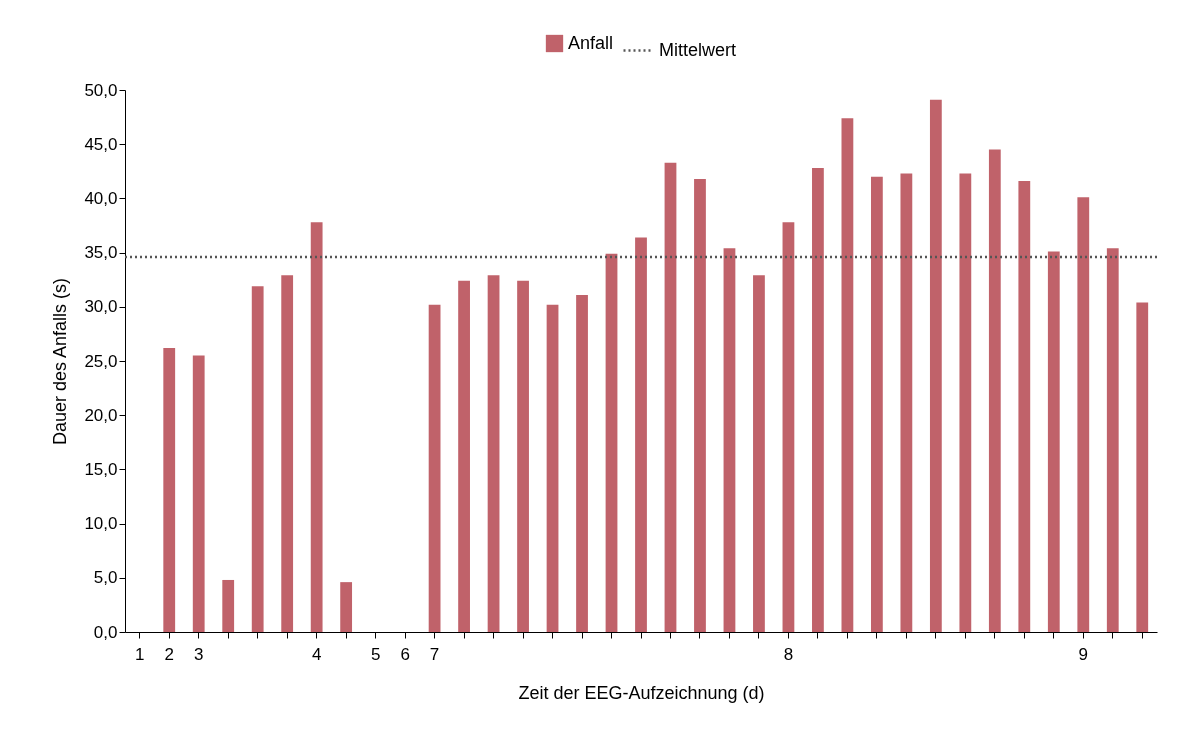 This screenshot has width=1194, height=751. I want to click on y-tick-label: 30,0, so click(101, 307).